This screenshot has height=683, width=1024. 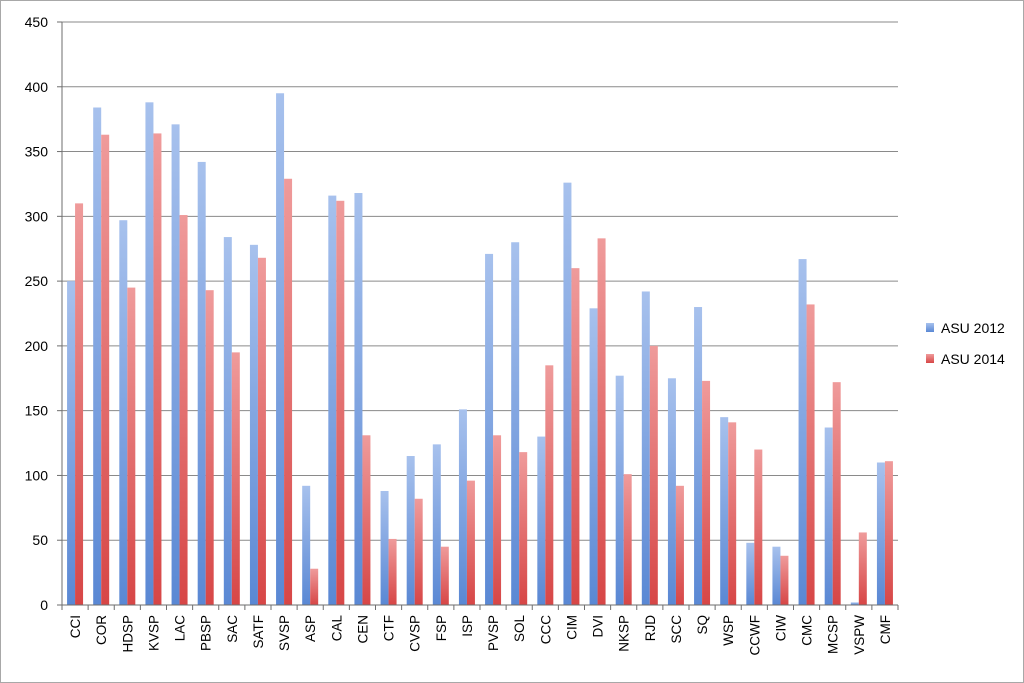 I want to click on bar-cmf-asu-2014, so click(x=888, y=533).